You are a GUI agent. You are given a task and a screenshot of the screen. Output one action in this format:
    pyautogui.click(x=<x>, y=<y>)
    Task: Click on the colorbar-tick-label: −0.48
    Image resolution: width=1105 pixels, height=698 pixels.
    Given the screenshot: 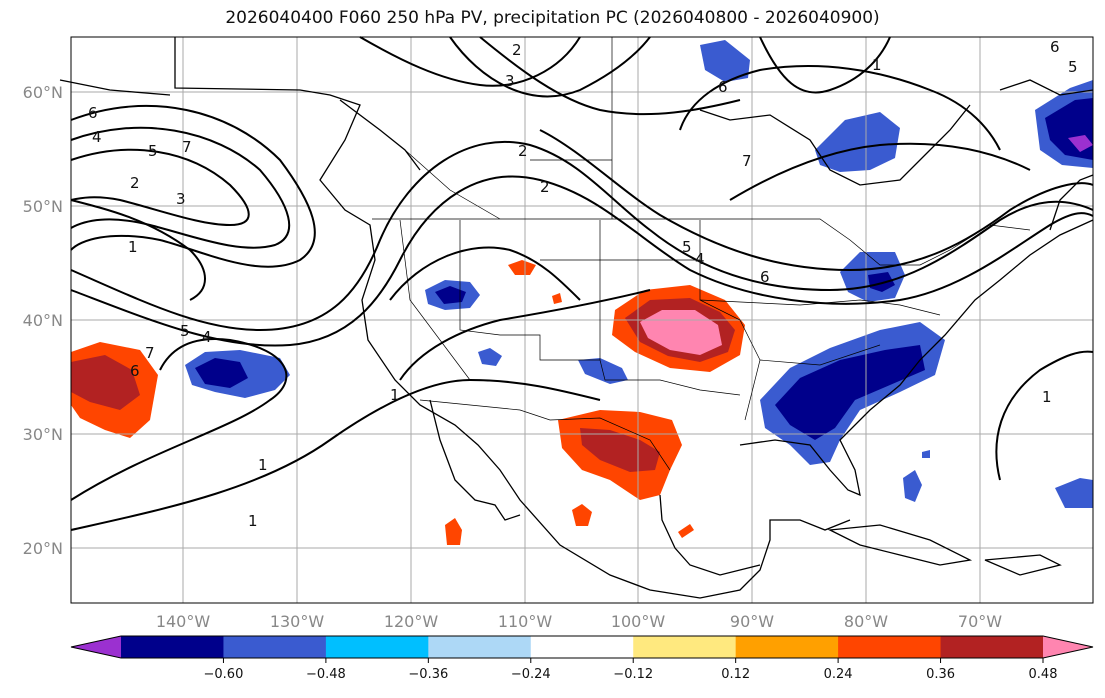 What is the action you would take?
    pyautogui.click(x=326, y=674)
    